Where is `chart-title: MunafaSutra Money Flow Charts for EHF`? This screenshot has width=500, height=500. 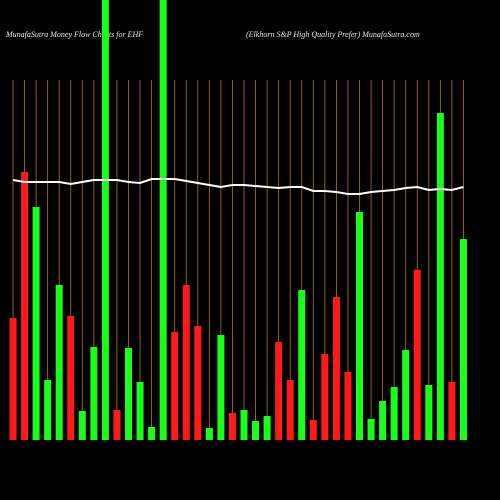
chart-title: MunafaSutra Money Flow Charts for EHF is located at coordinates (74, 34).